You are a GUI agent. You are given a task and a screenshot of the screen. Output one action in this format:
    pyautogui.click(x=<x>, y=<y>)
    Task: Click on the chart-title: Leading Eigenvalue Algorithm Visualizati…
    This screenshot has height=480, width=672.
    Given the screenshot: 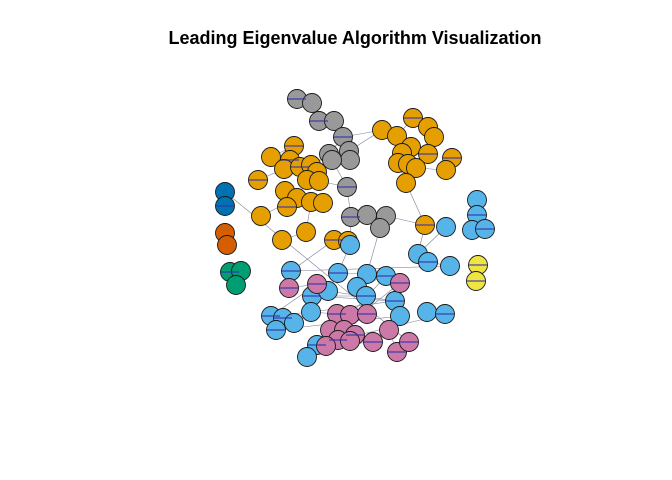 What is the action you would take?
    pyautogui.click(x=355, y=38)
    